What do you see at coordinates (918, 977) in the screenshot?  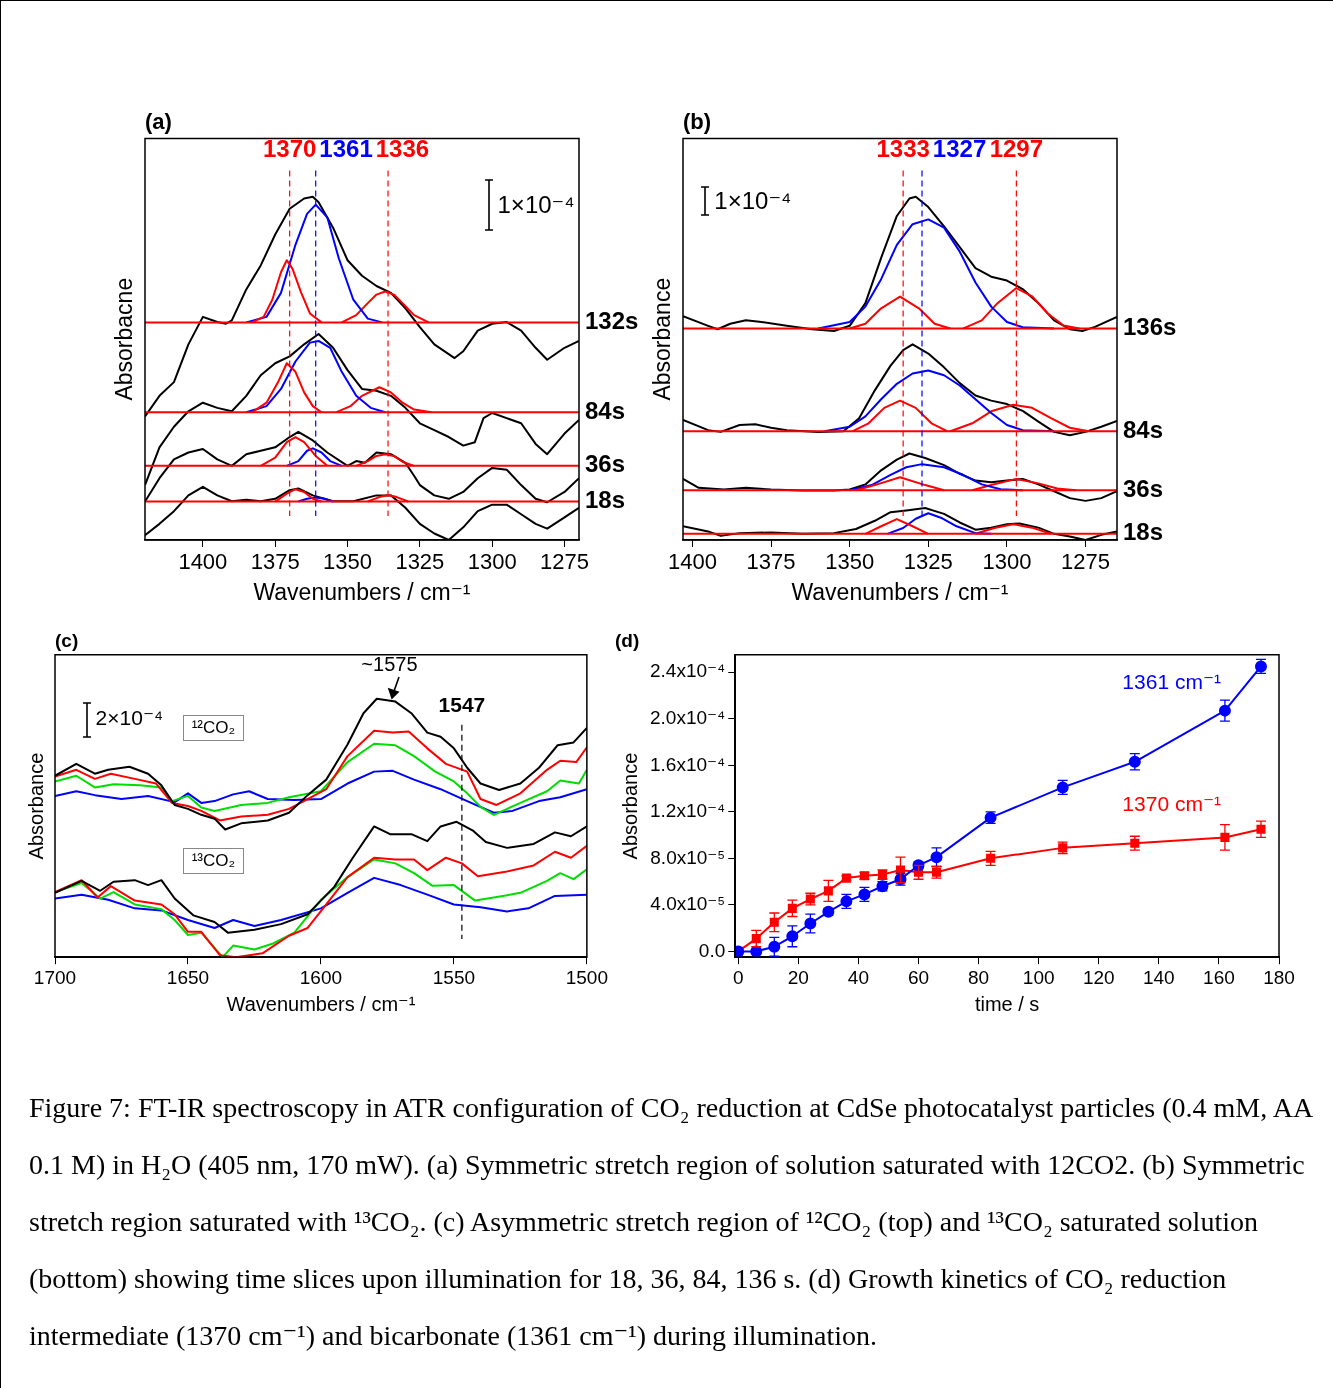 I see `x-tick-label: 60` at bounding box center [918, 977].